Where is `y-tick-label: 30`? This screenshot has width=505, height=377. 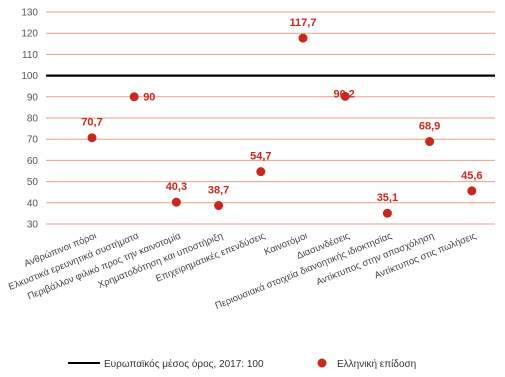
y-tick-label: 30 is located at coordinates (33, 225).